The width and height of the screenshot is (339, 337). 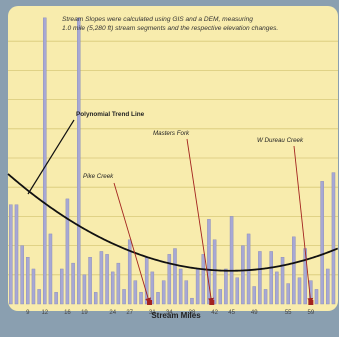 I want to click on annotation-label: Polynomial Trend Line, so click(x=110, y=114).